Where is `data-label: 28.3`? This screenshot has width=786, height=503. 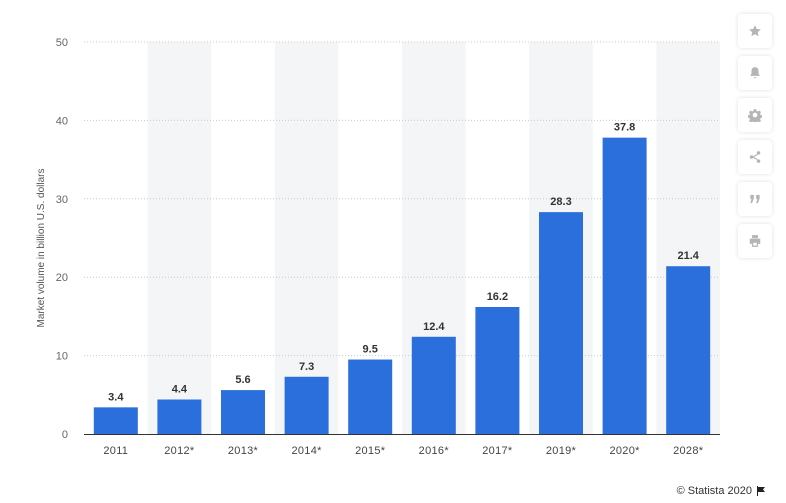 data-label: 28.3 is located at coordinates (560, 202).